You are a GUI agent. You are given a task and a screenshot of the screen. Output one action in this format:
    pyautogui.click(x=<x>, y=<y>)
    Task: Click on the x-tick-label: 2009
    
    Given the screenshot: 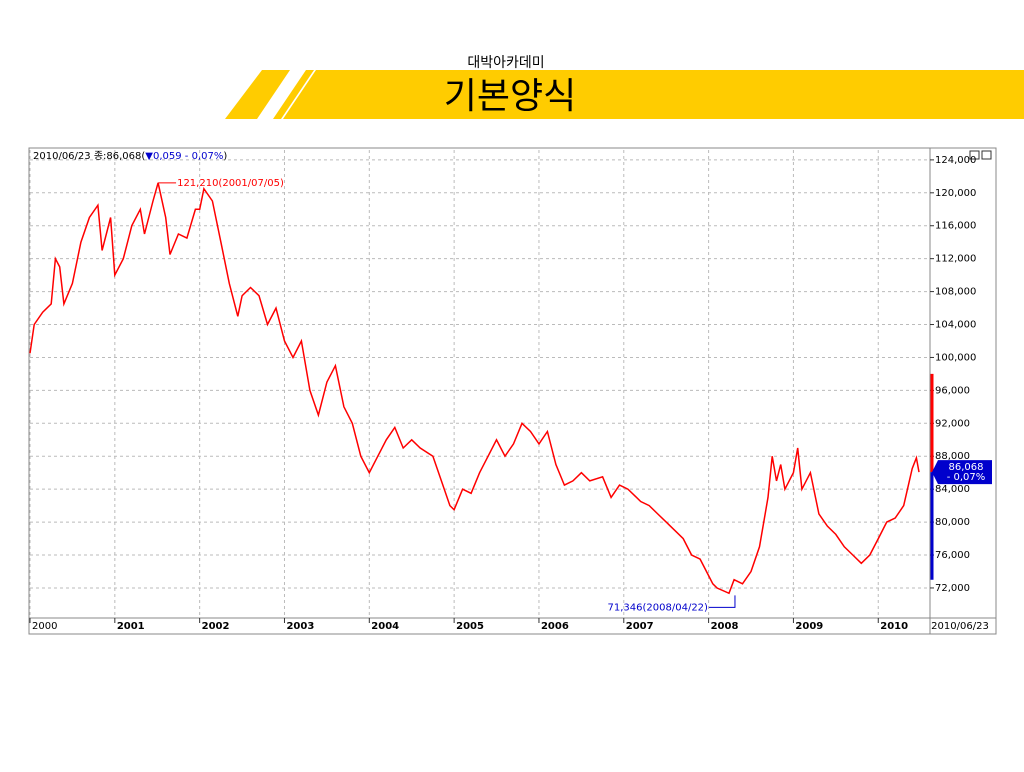 What is the action you would take?
    pyautogui.click(x=809, y=626)
    